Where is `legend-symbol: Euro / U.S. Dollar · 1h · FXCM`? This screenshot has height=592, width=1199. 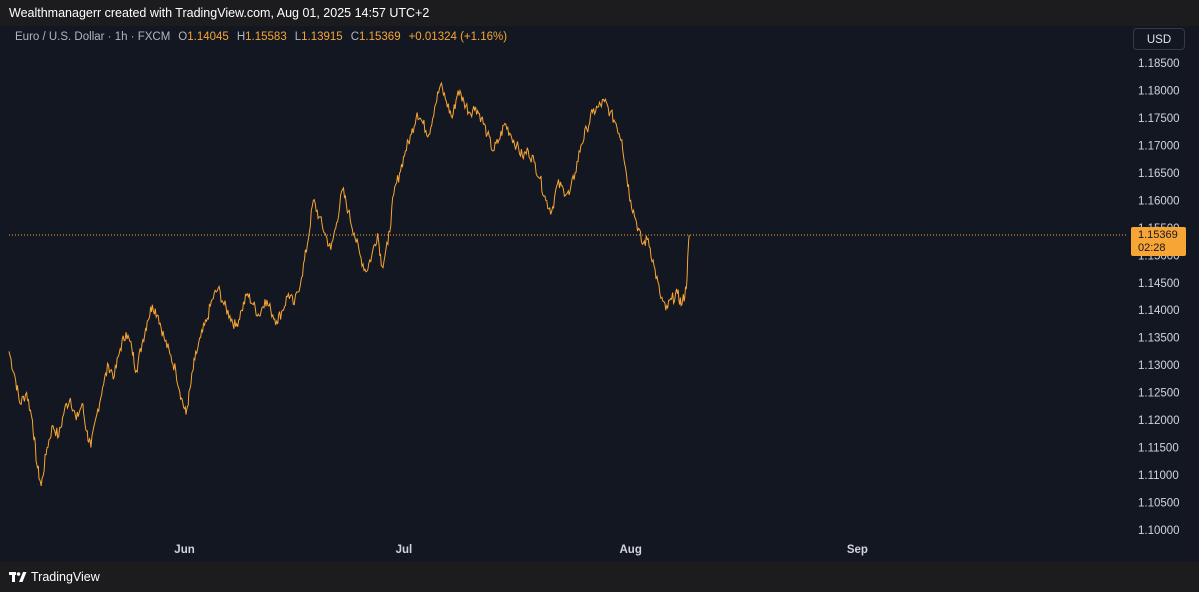
legend-symbol: Euro / U.S. Dollar · 1h · FXCM is located at coordinates (93, 37).